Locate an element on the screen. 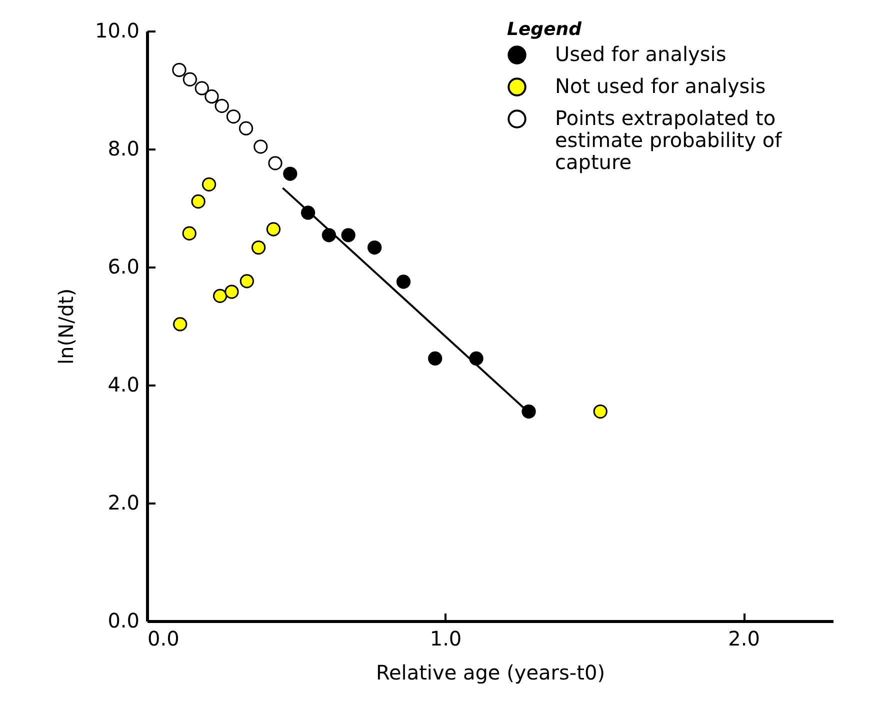  legend-title: Legend is located at coordinates (545, 29).